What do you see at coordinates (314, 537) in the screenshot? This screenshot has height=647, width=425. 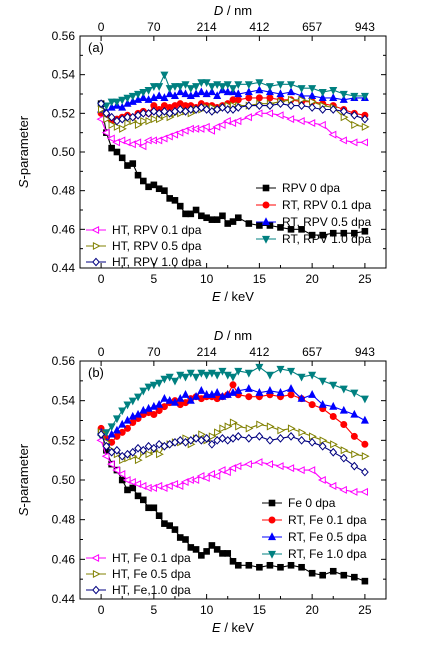 I see `legend-item: RT, Fe 0.5 dpa` at bounding box center [314, 537].